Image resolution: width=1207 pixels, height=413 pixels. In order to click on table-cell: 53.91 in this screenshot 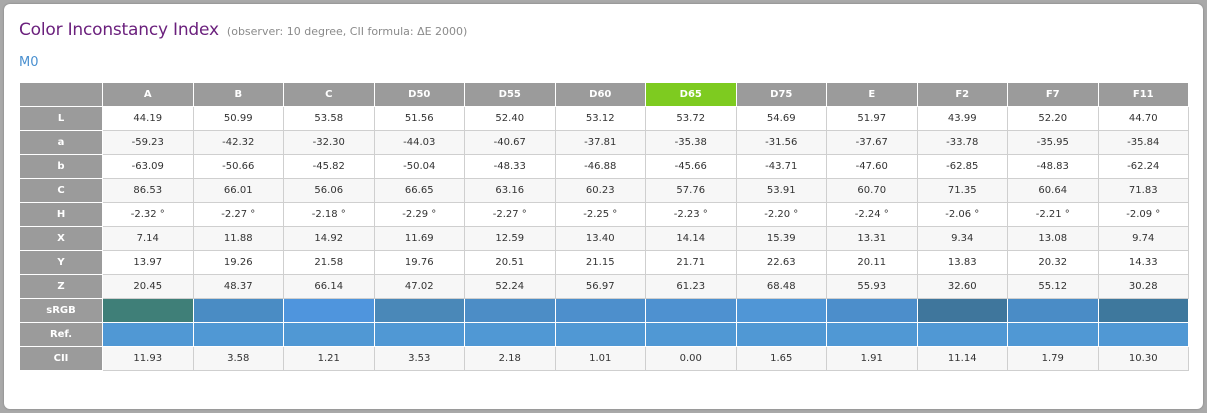, I will do `click(781, 190)`.